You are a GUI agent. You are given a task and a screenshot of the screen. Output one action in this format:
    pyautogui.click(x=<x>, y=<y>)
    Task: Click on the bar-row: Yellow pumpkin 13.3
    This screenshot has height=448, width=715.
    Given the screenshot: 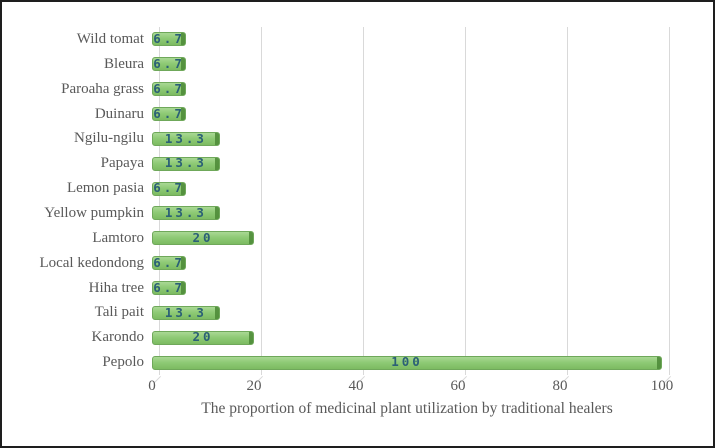 What is the action you would take?
    pyautogui.click(x=336, y=213)
    